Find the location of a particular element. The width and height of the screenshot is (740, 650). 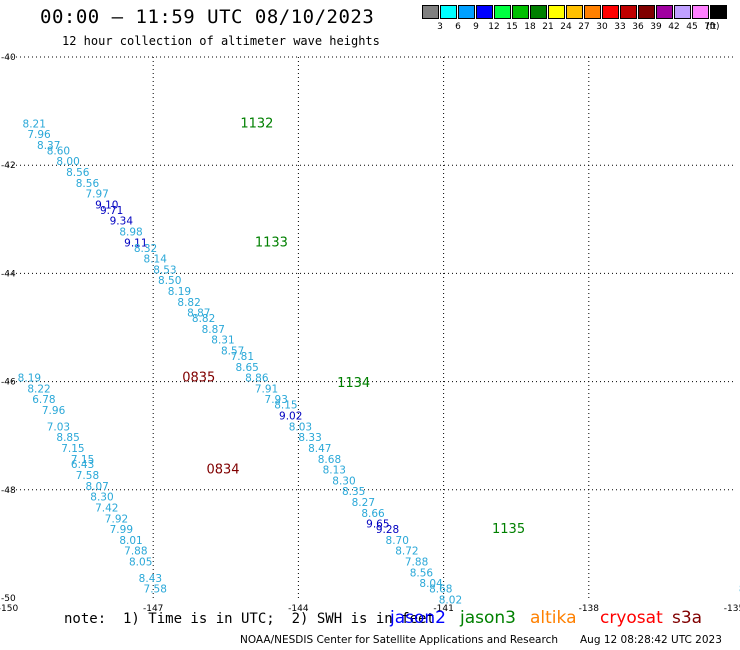

scale-label: 12 is located at coordinates (494, 27).